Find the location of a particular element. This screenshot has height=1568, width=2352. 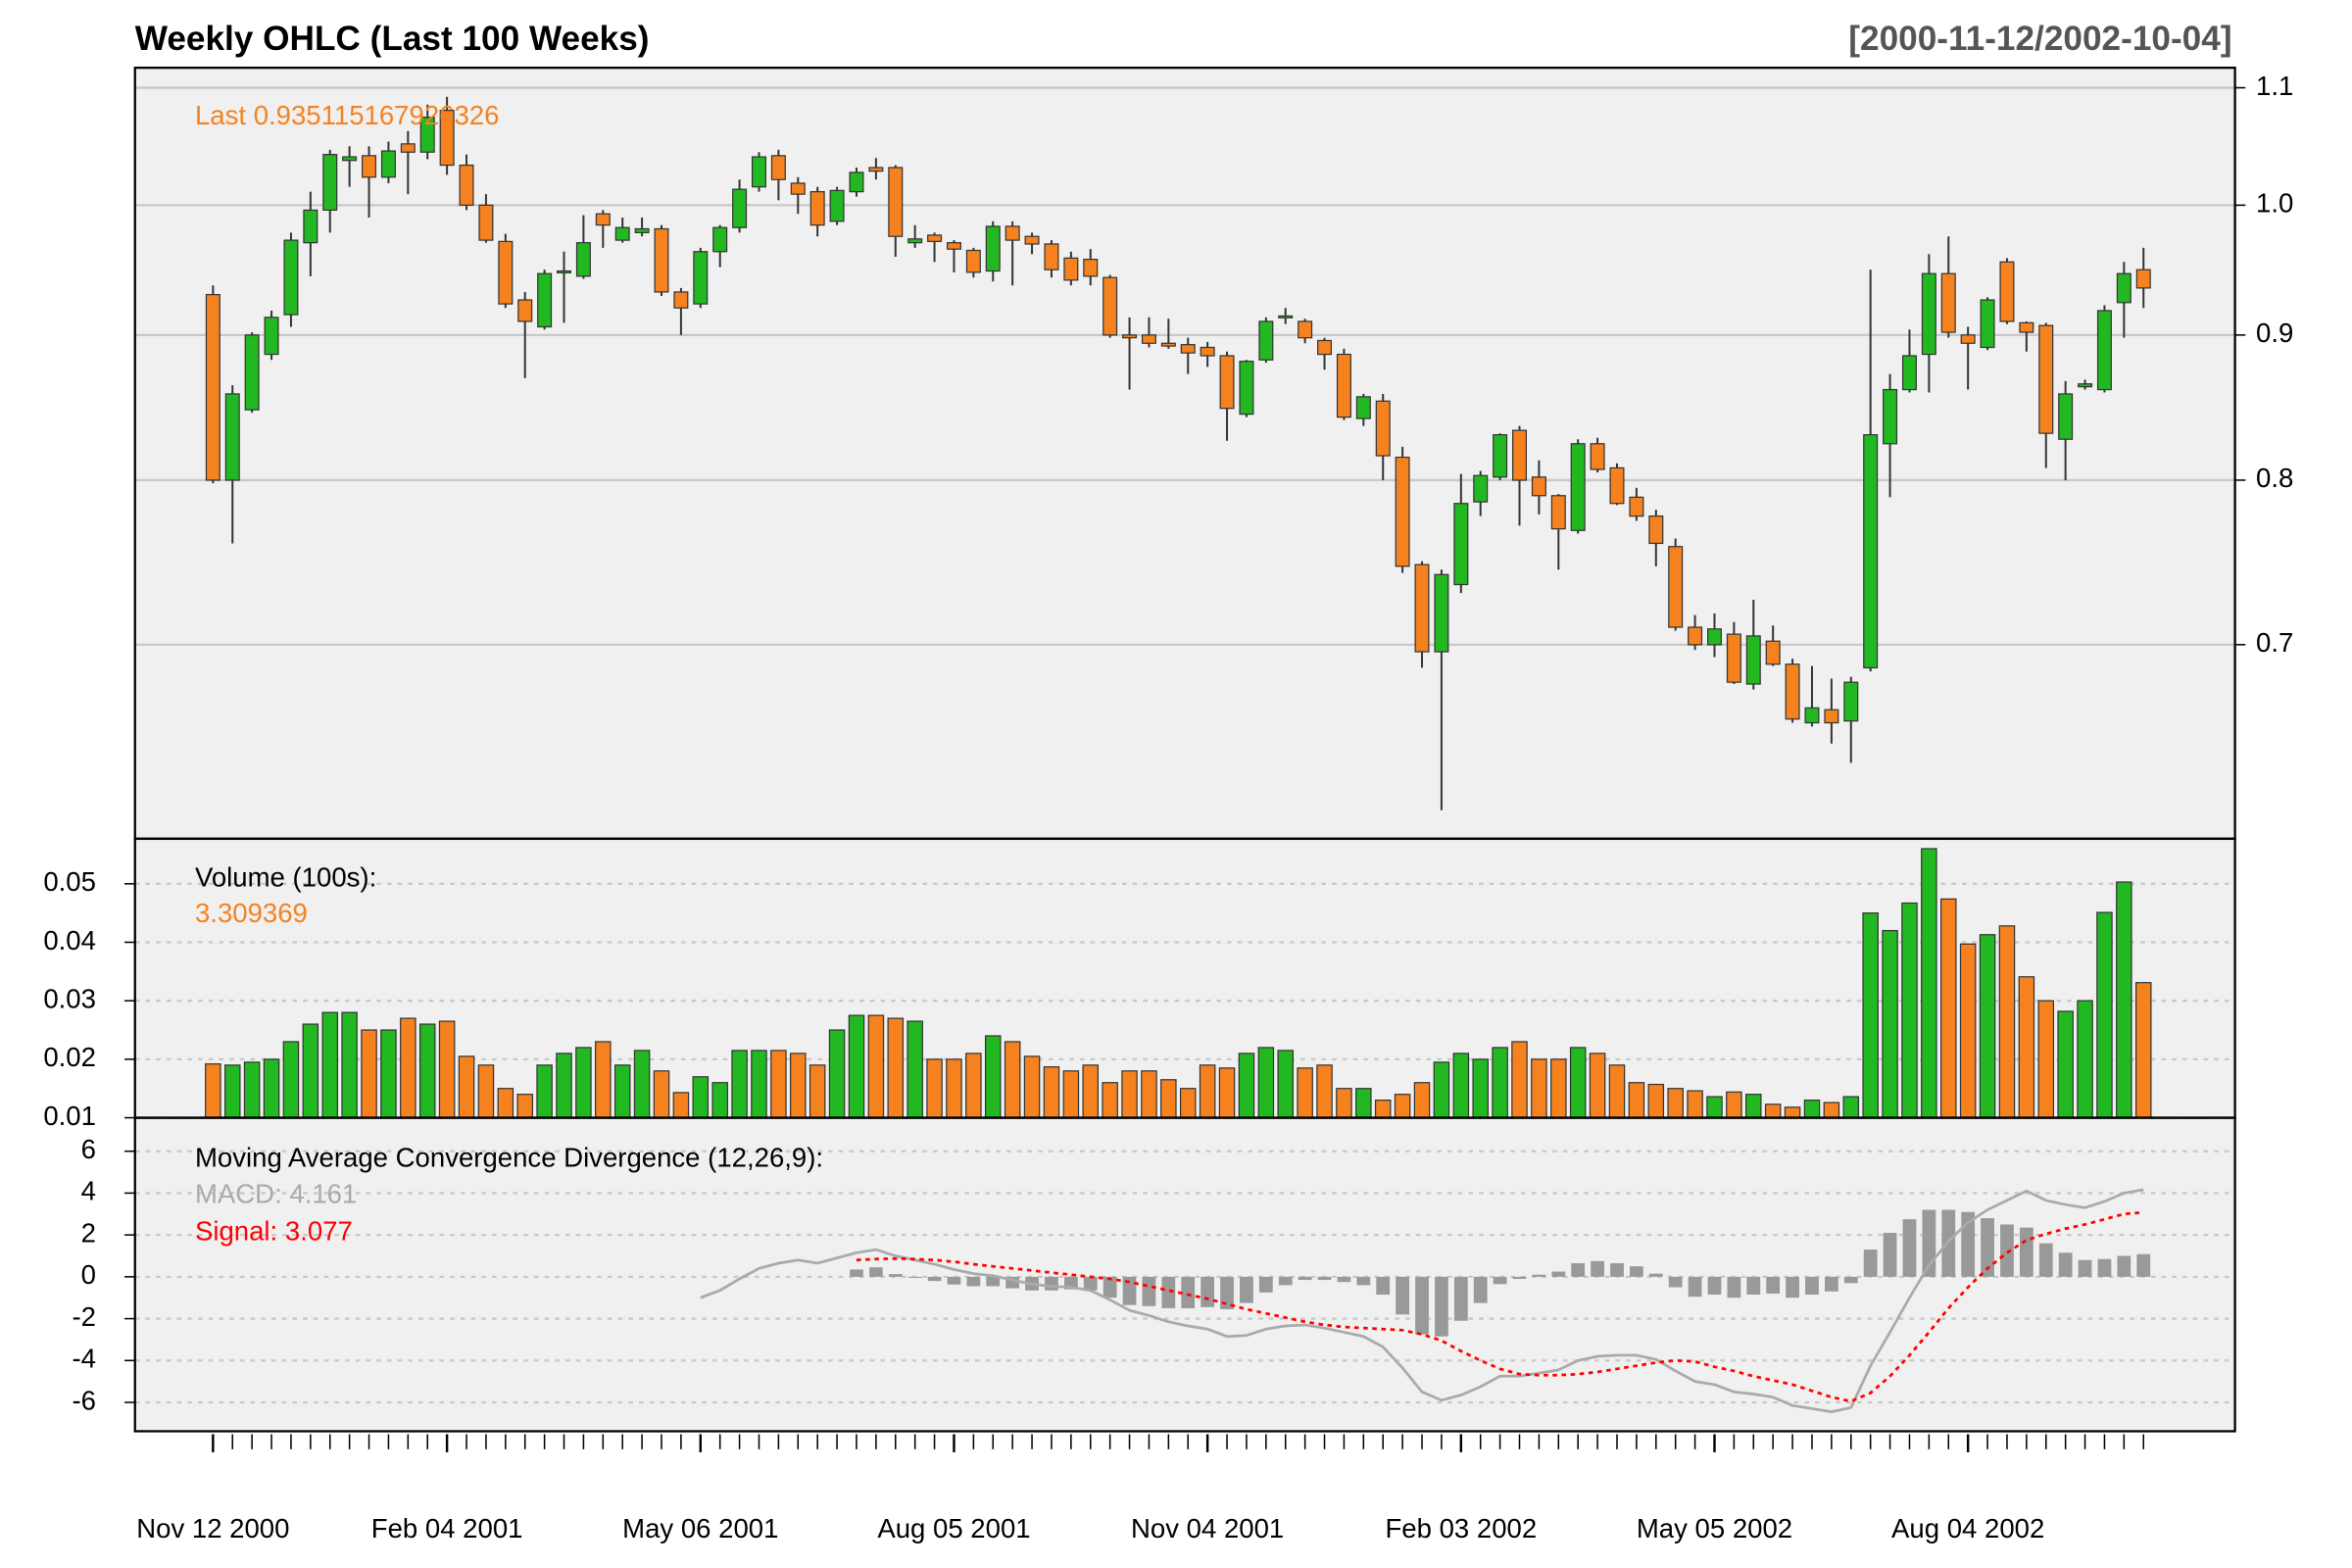

y-tick-label: 0.7 is located at coordinates (2274, 642).